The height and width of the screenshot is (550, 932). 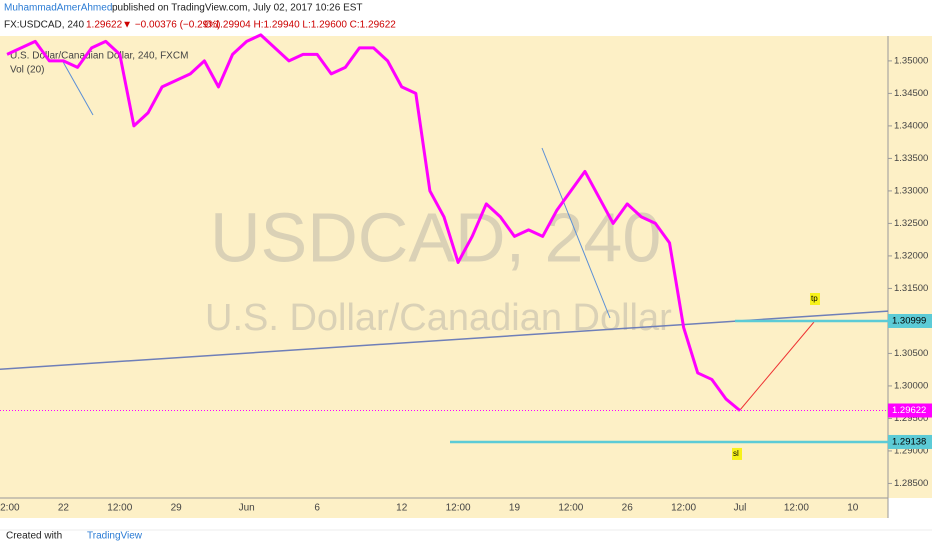 I want to click on x-tick-label: 29, so click(x=177, y=508).